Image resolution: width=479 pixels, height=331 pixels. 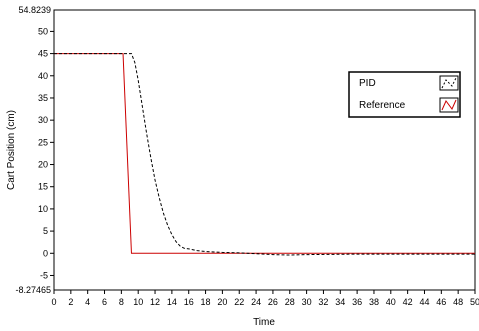 What do you see at coordinates (87, 302) in the screenshot?
I see `x-tick-label: 4` at bounding box center [87, 302].